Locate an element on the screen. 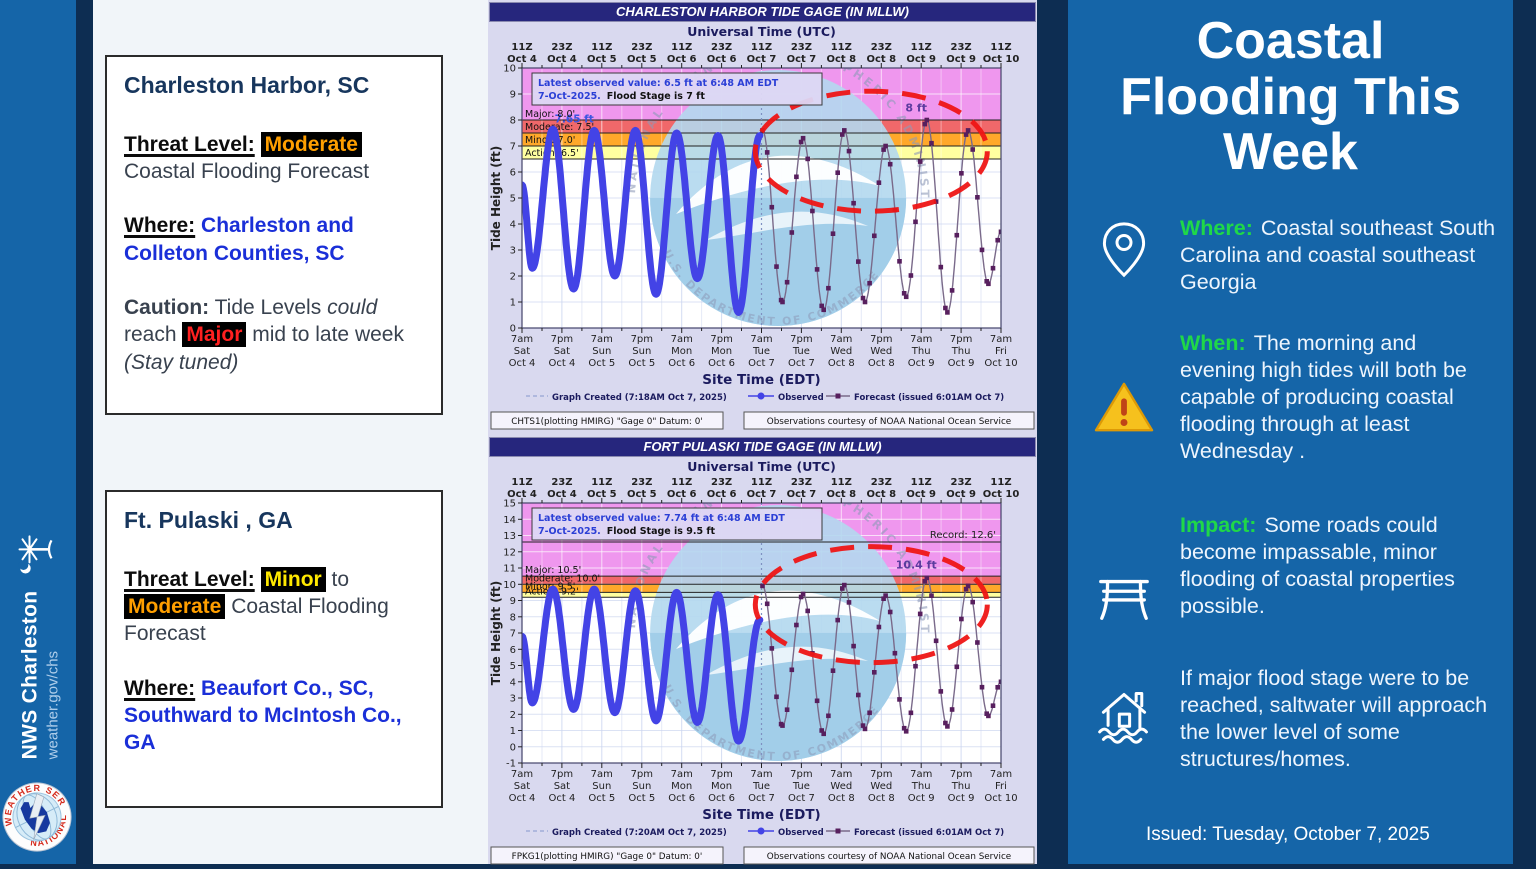 This screenshot has height=869, width=1536. nws-logo: WEATHER SERVICE NATIONAL is located at coordinates (38, 810).